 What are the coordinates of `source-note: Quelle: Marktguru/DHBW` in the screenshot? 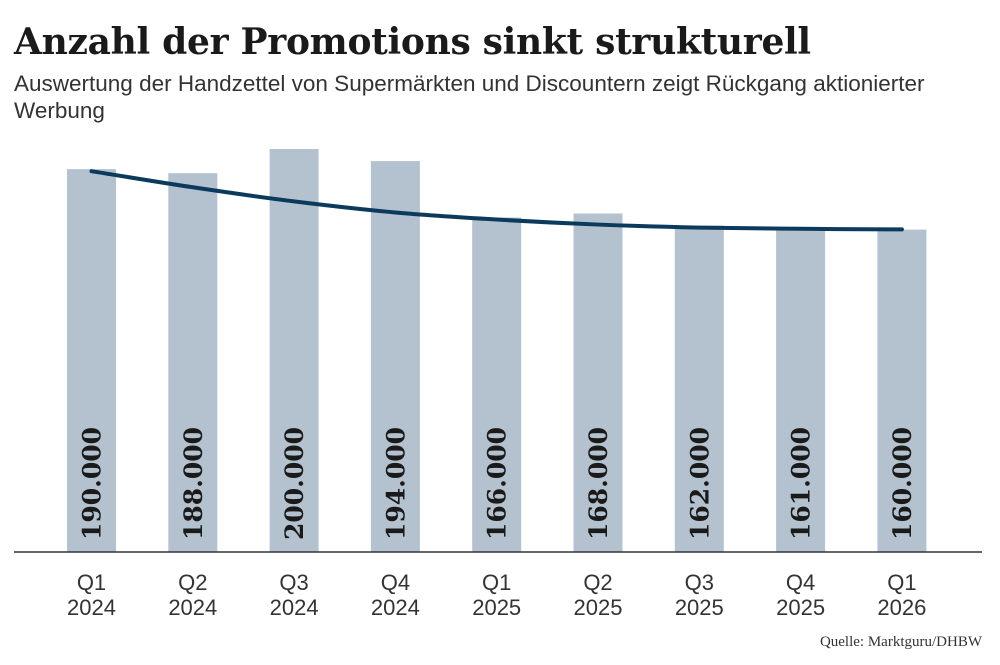 It's located at (900, 642).